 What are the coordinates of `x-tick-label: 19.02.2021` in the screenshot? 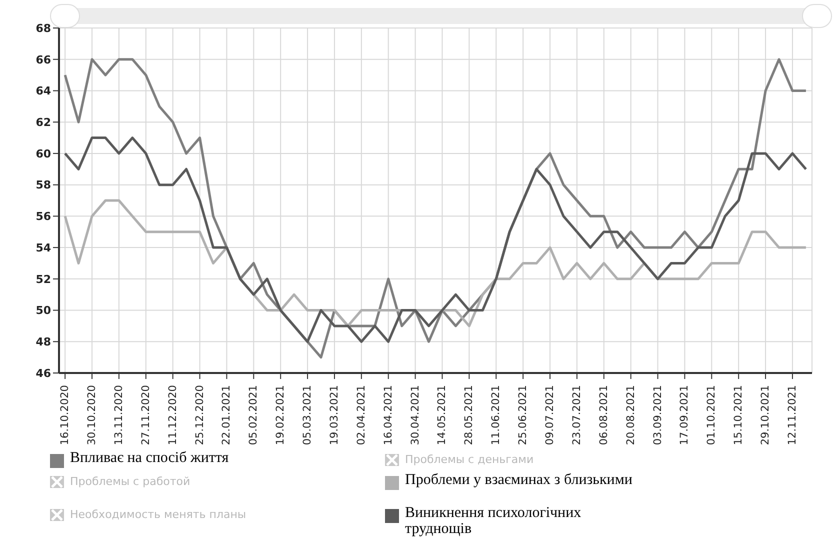 It's located at (280, 415).